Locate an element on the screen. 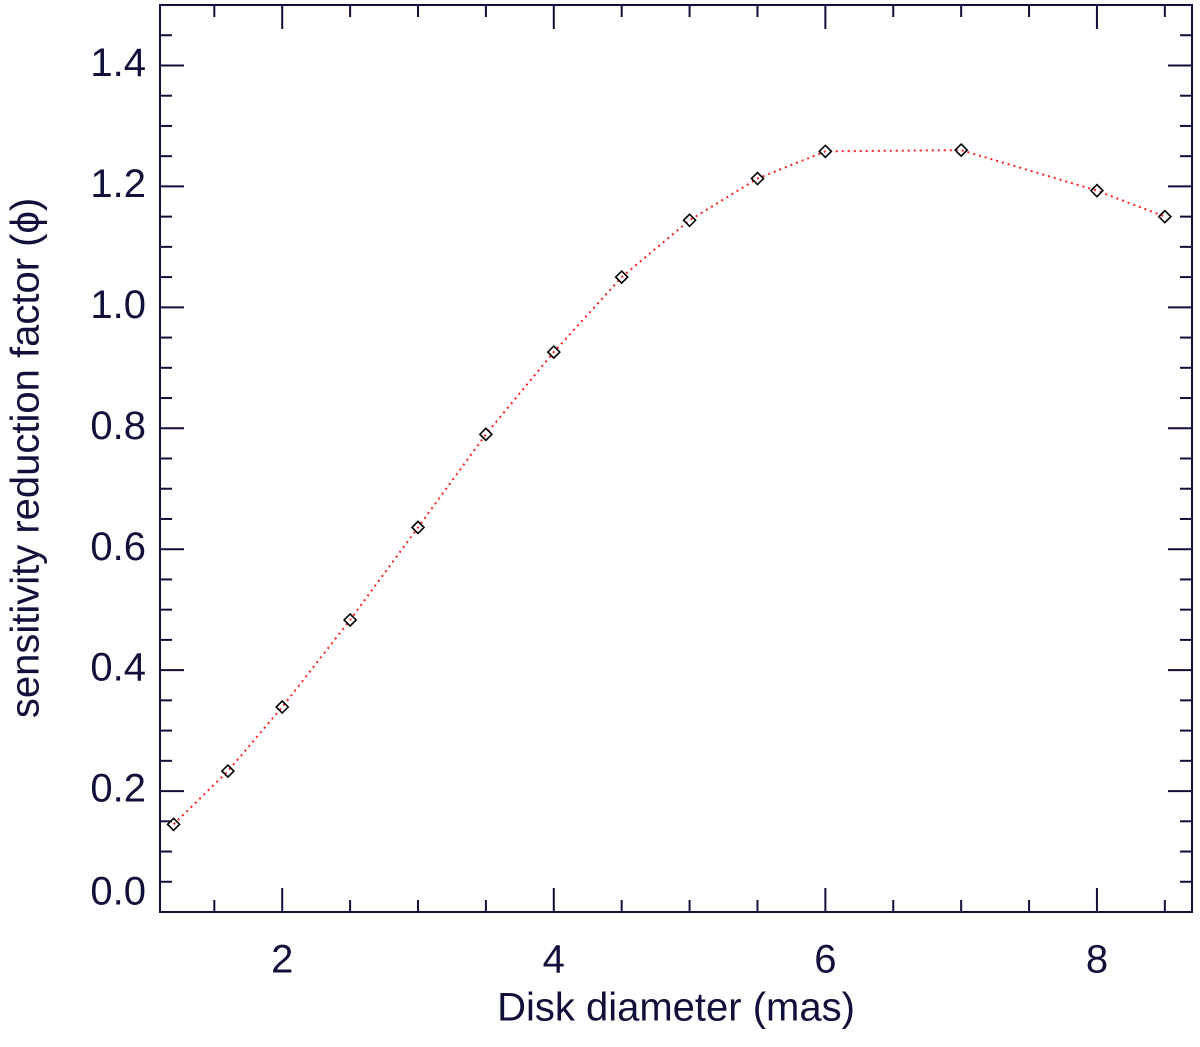  y-tick-label: 1.4 is located at coordinates (118, 63).